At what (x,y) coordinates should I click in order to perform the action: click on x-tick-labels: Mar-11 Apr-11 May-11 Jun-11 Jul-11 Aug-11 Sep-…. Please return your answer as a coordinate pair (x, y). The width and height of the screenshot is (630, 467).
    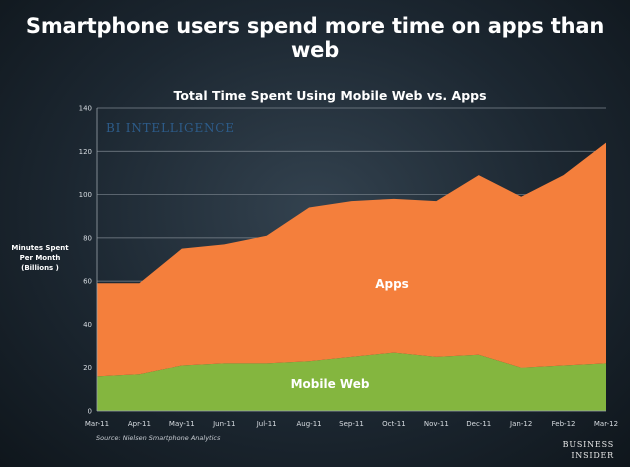
    Looking at the image, I should click on (351, 424).